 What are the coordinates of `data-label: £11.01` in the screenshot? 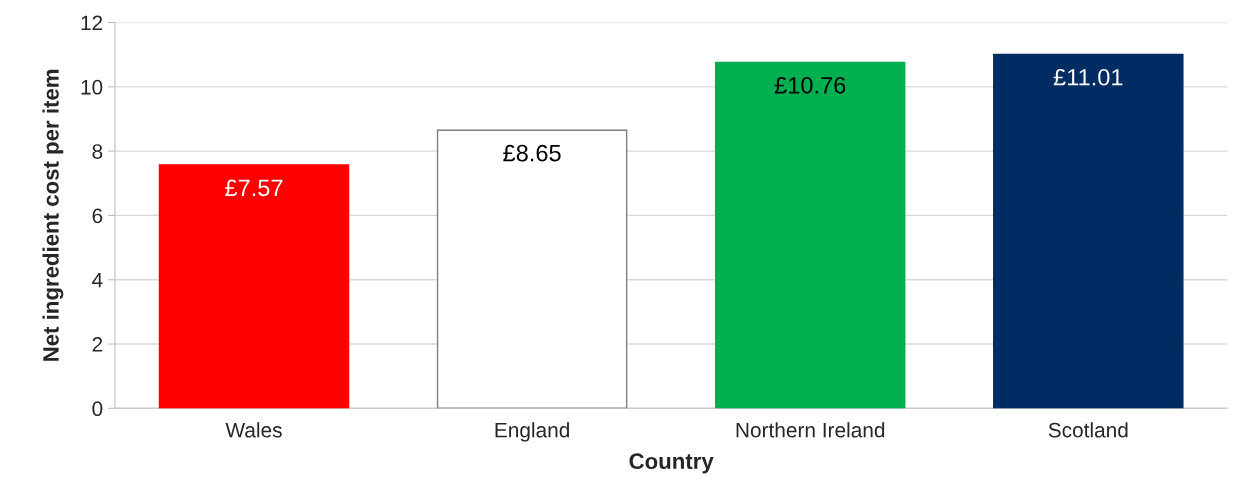 It's located at (1088, 77).